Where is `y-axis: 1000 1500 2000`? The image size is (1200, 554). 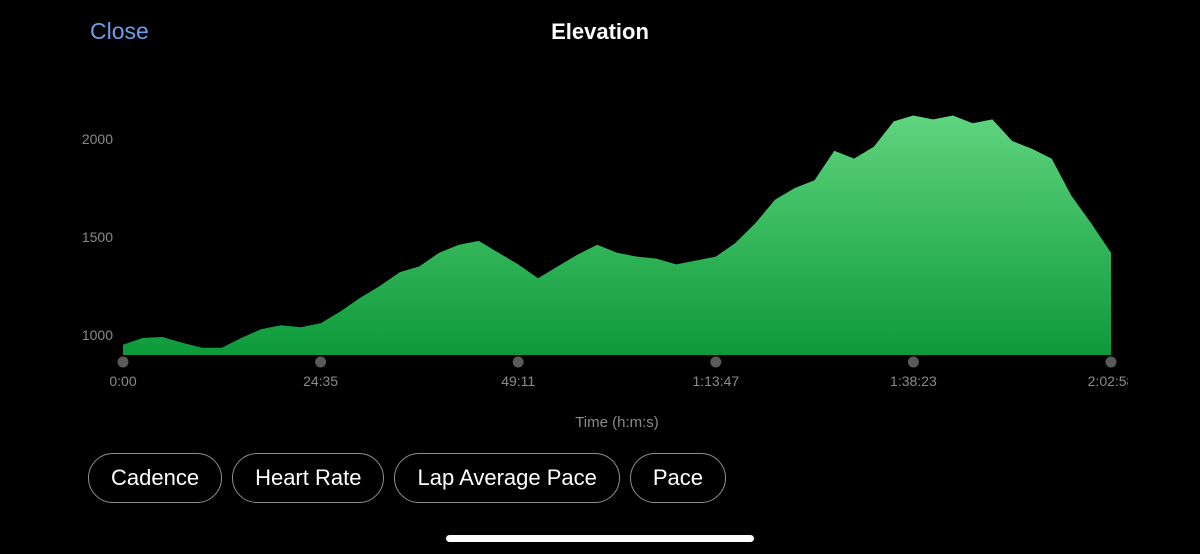 y-axis: 1000 1500 2000 is located at coordinates (97, 237).